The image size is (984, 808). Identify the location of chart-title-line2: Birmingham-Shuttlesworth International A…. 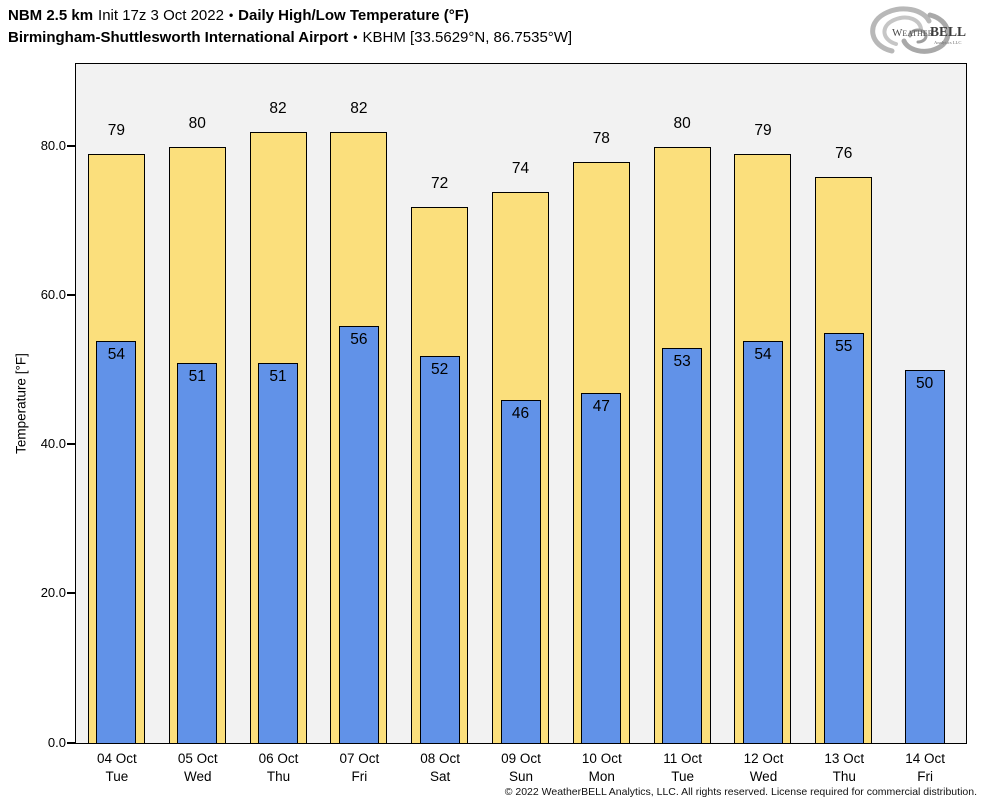
(290, 37).